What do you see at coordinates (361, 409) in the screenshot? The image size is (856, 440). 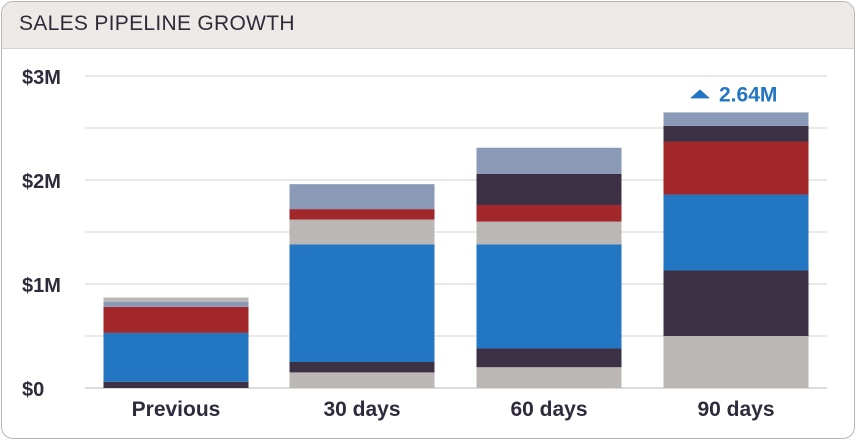 I see `x-tick-label: 30 days` at bounding box center [361, 409].